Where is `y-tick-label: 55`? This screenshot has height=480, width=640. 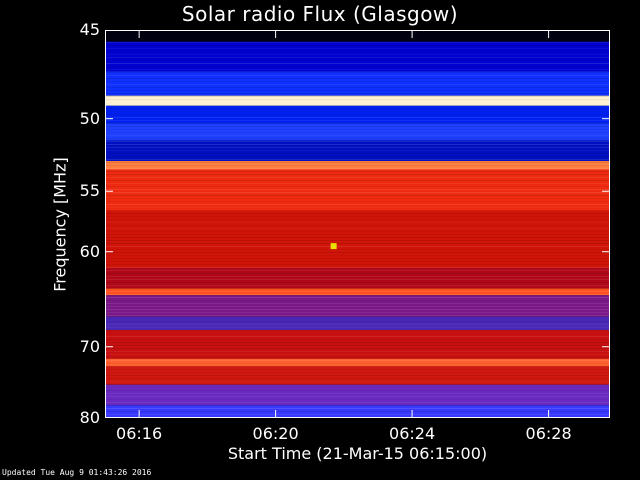 y-tick-label: 55 is located at coordinates (89, 191).